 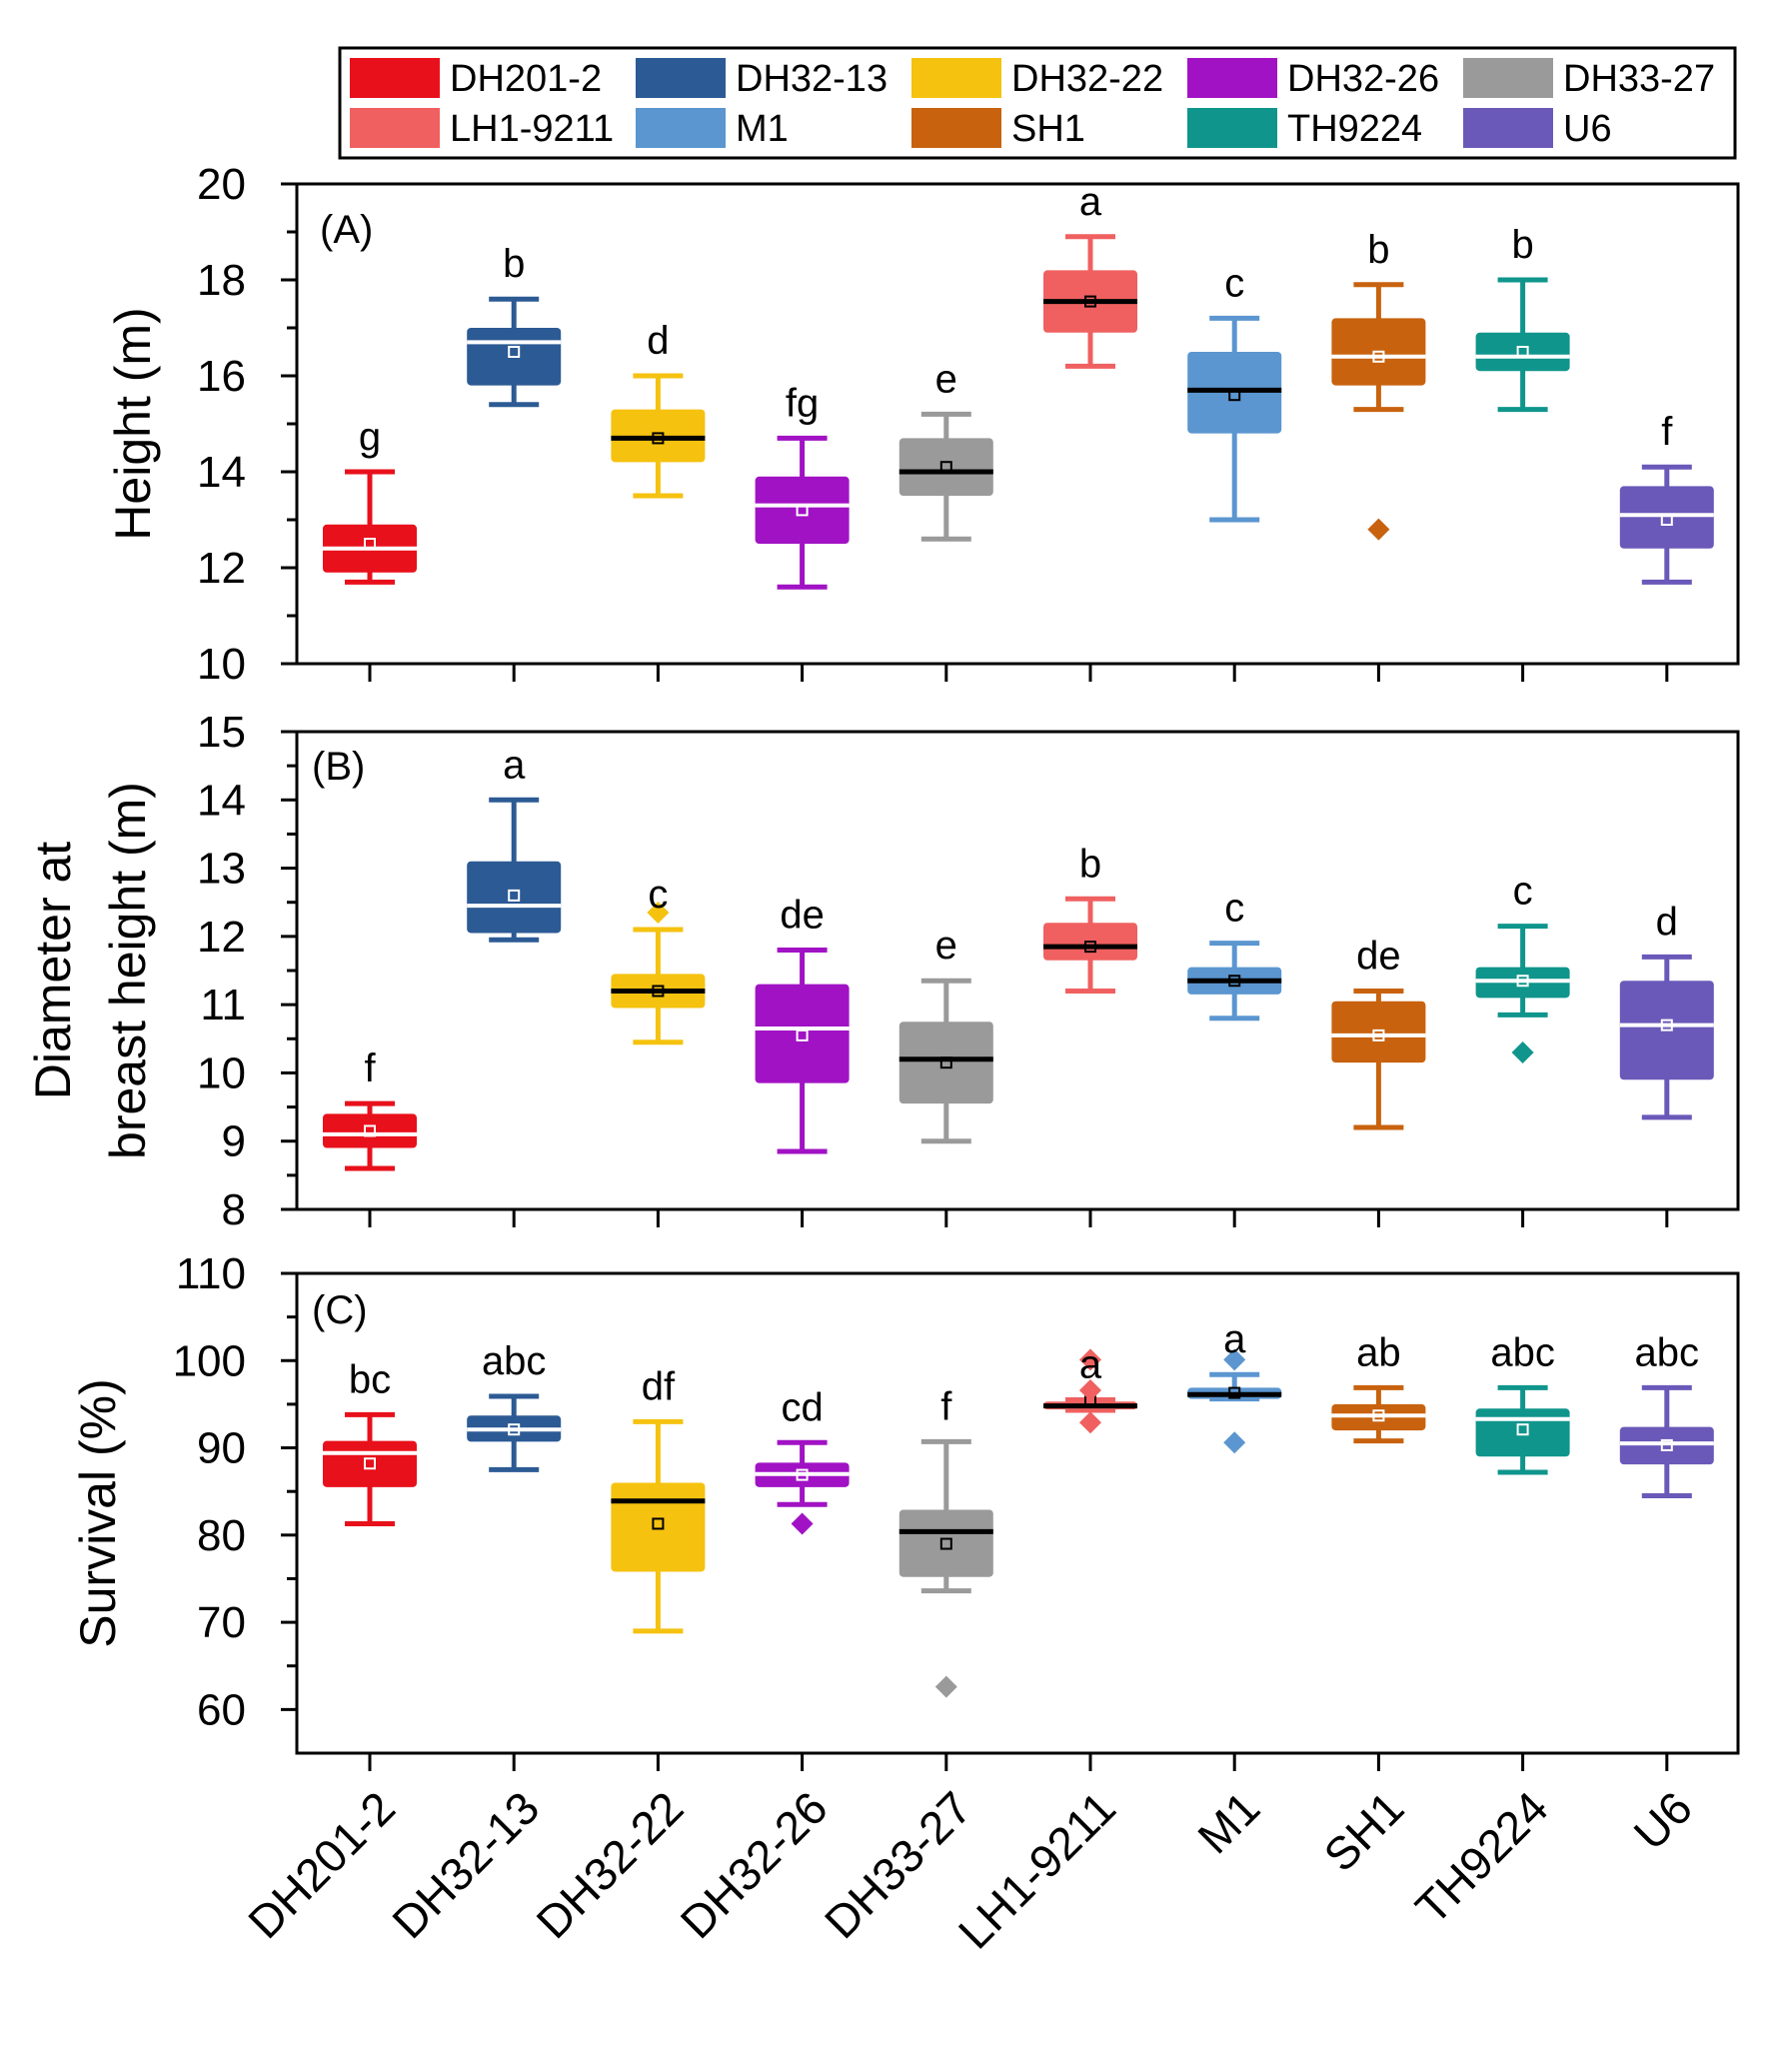 What do you see at coordinates (338, 767) in the screenshot?
I see `panel-label-b: (B)` at bounding box center [338, 767].